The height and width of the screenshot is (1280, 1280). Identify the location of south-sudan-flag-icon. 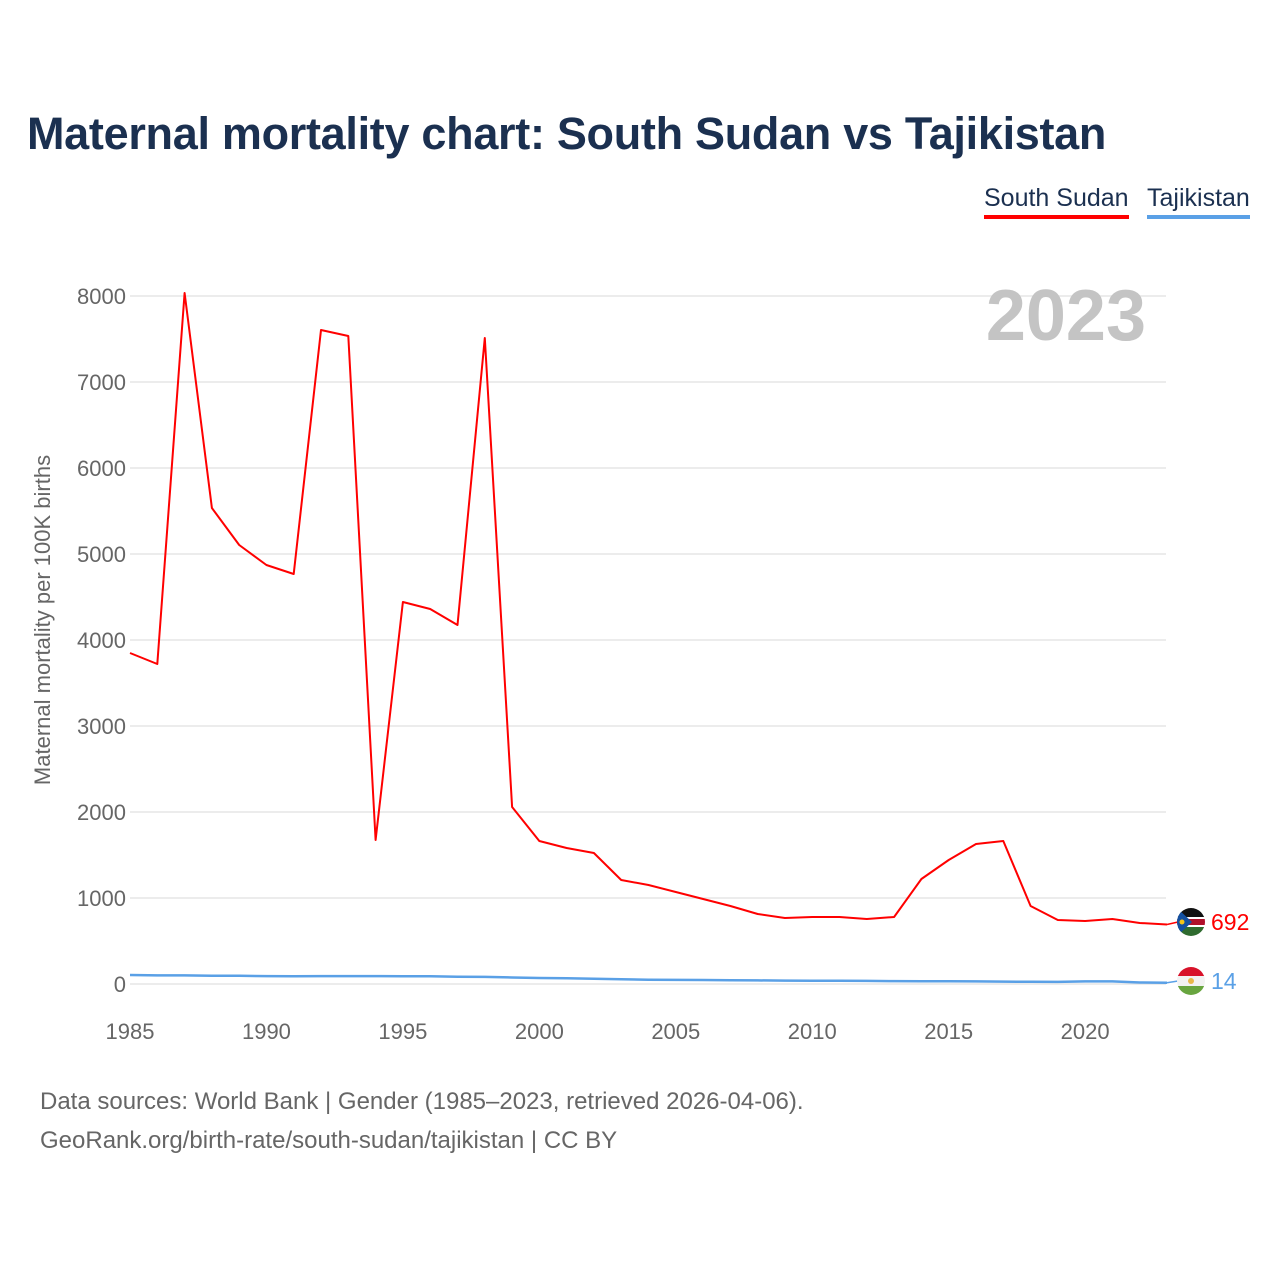
(1191, 922).